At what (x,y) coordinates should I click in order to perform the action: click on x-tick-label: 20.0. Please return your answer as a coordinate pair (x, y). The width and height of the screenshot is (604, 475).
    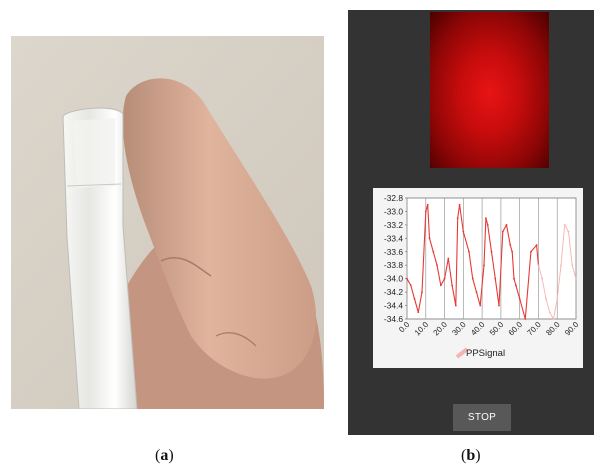
    Looking at the image, I should click on (441, 329).